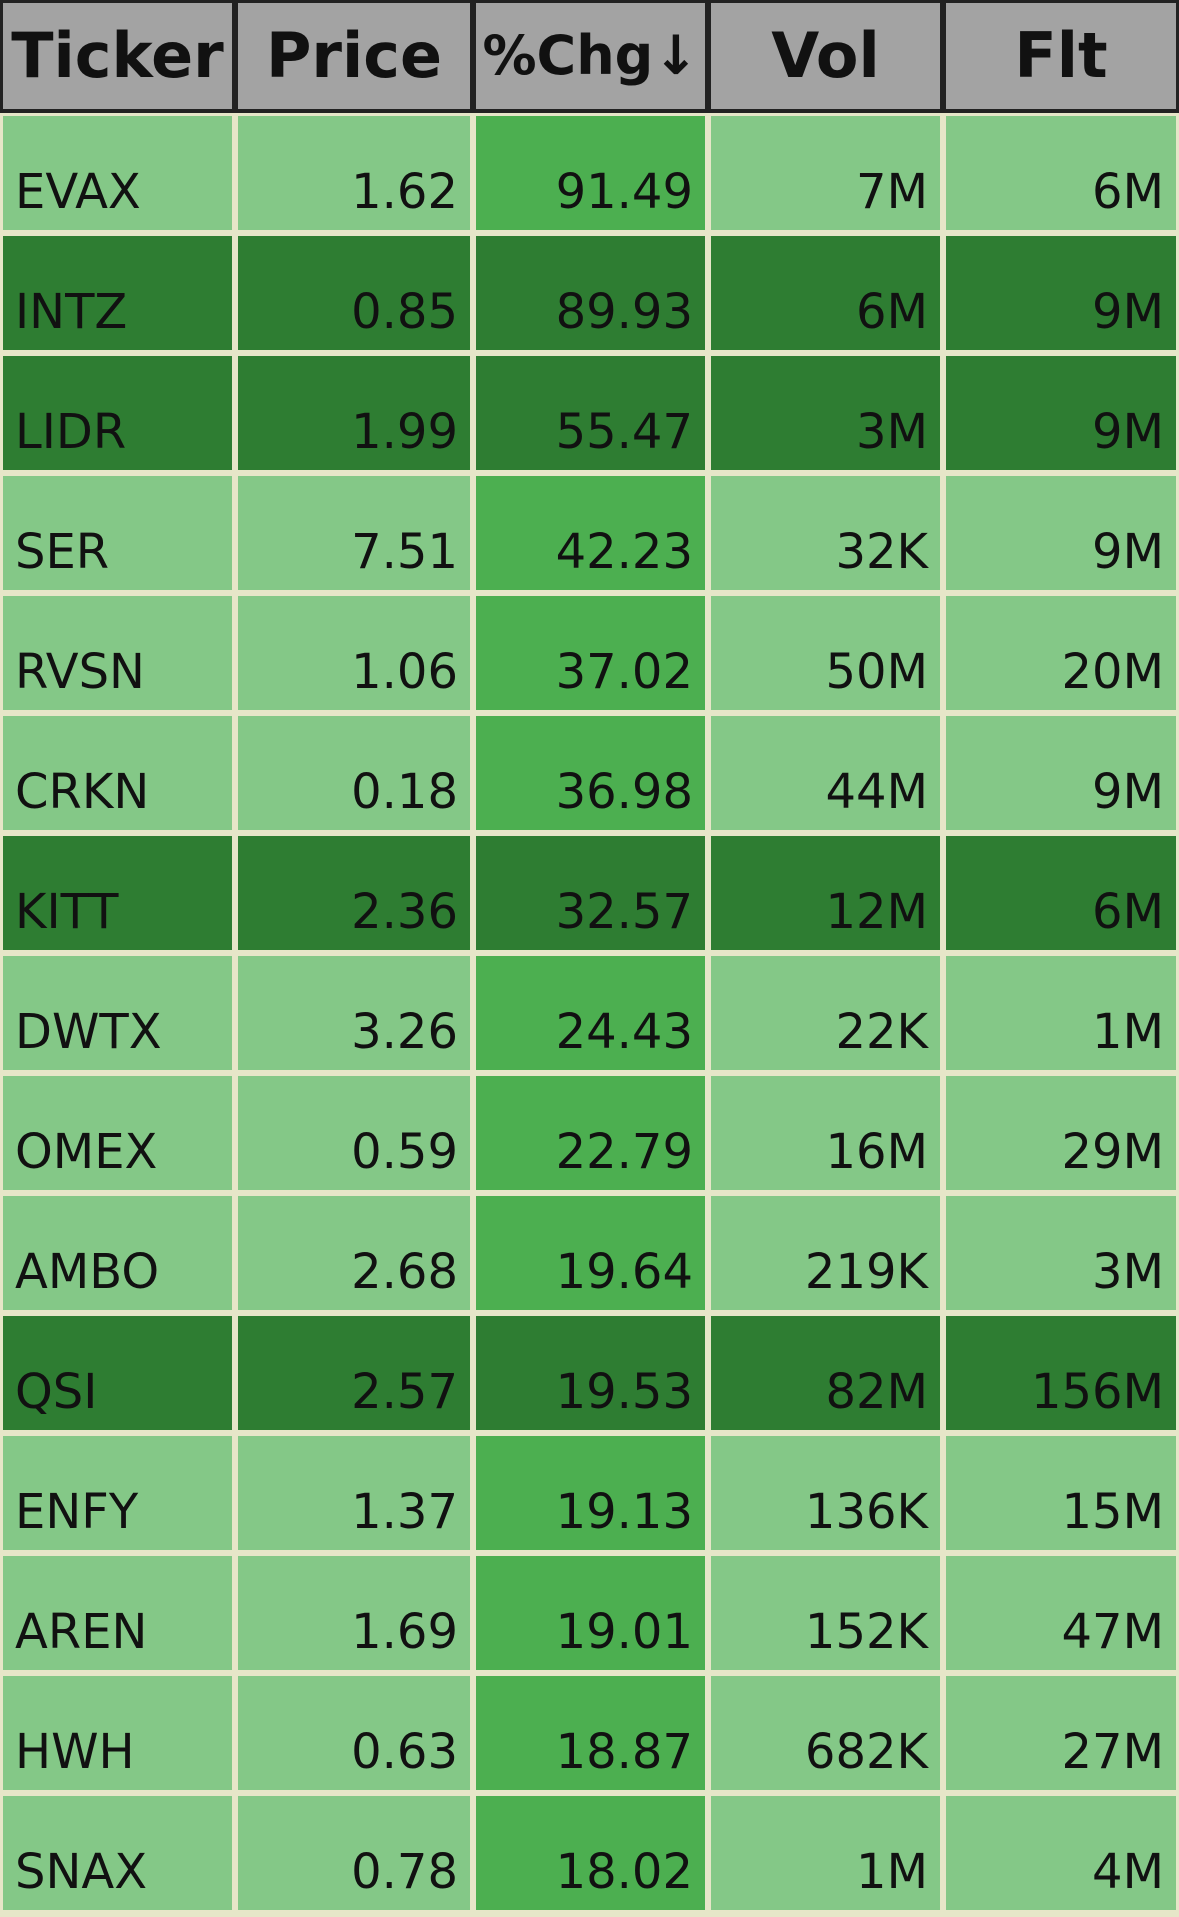 Image resolution: width=1179 pixels, height=1917 pixels. I want to click on table-row: SER 7.51 42.23 32K 9M, so click(589, 536).